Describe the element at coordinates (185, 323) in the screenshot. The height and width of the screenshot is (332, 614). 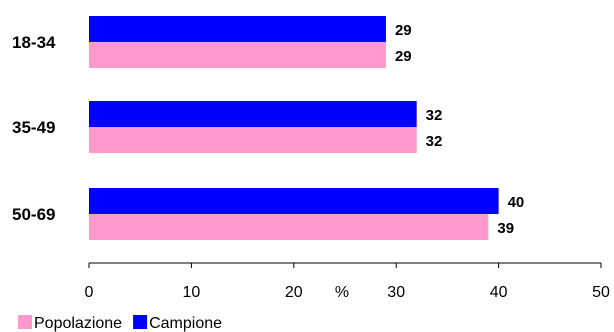
I see `legend-label-campione: Campione` at that location.